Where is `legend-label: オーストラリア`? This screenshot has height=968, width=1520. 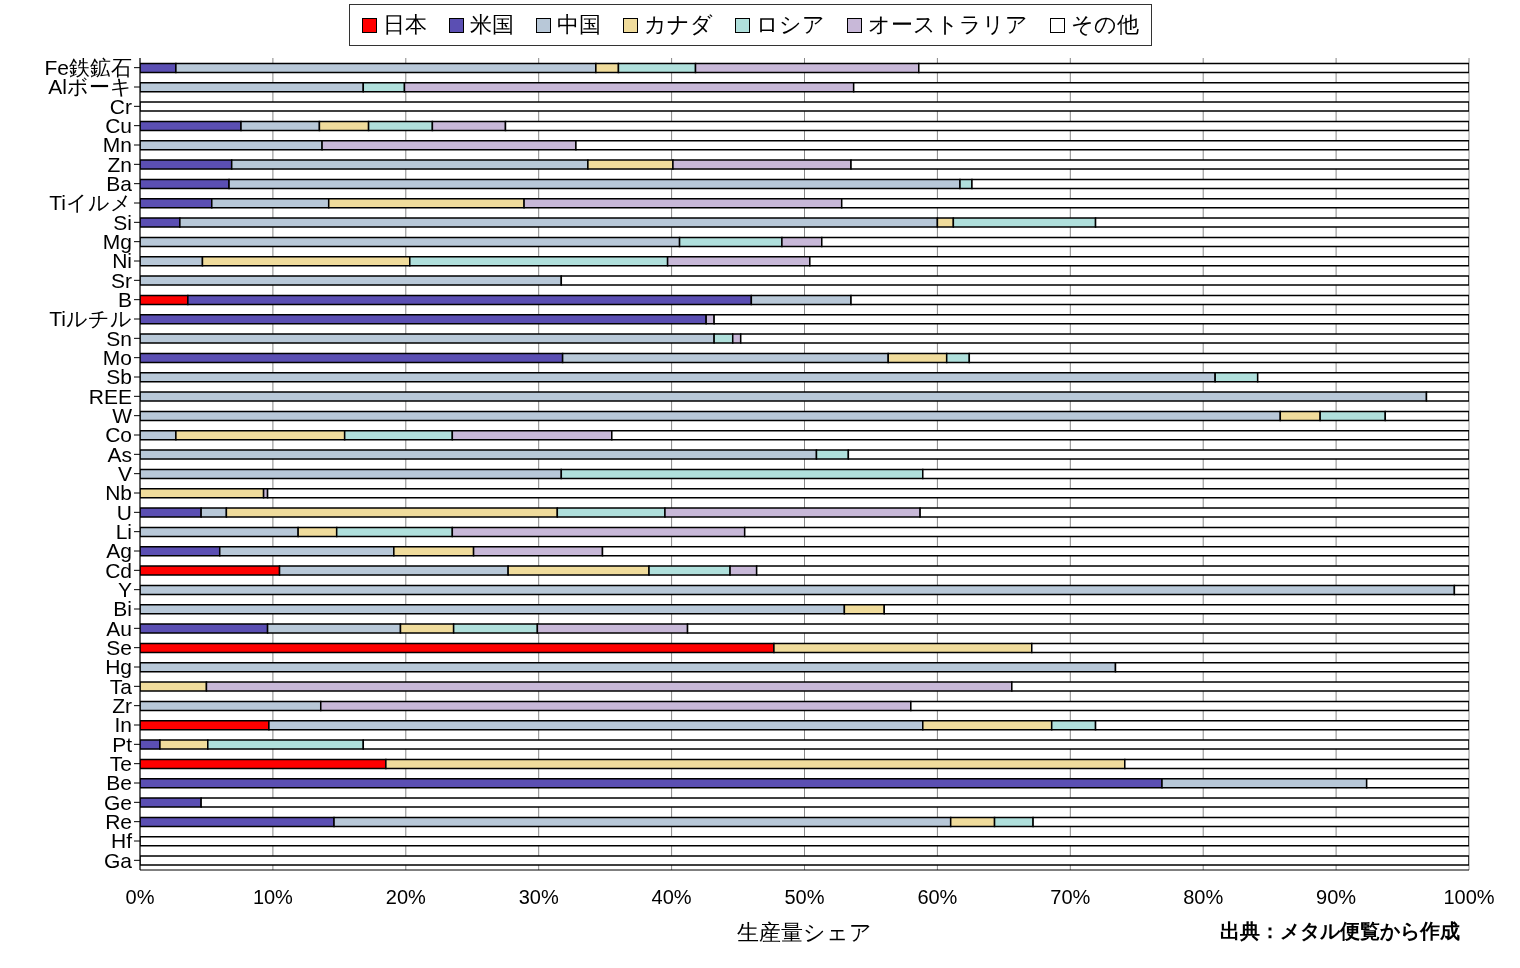
legend-label: オーストラリア is located at coordinates (947, 25).